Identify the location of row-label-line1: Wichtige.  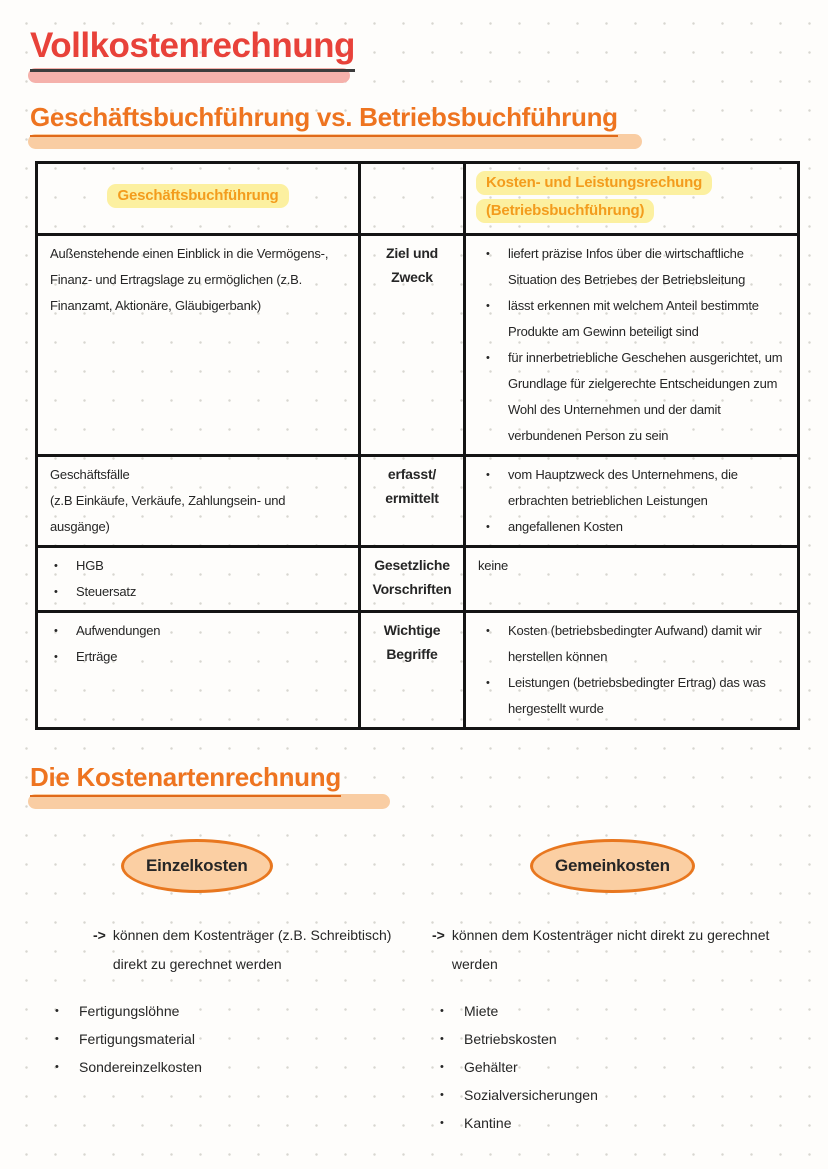
(412, 630).